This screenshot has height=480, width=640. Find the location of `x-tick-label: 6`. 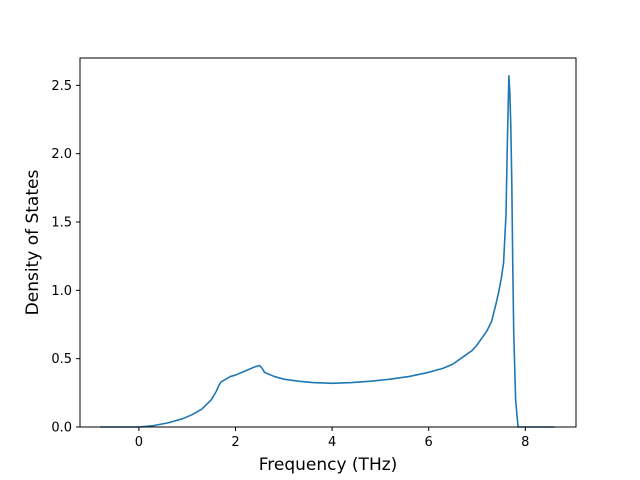

x-tick-label: 6 is located at coordinates (429, 442).